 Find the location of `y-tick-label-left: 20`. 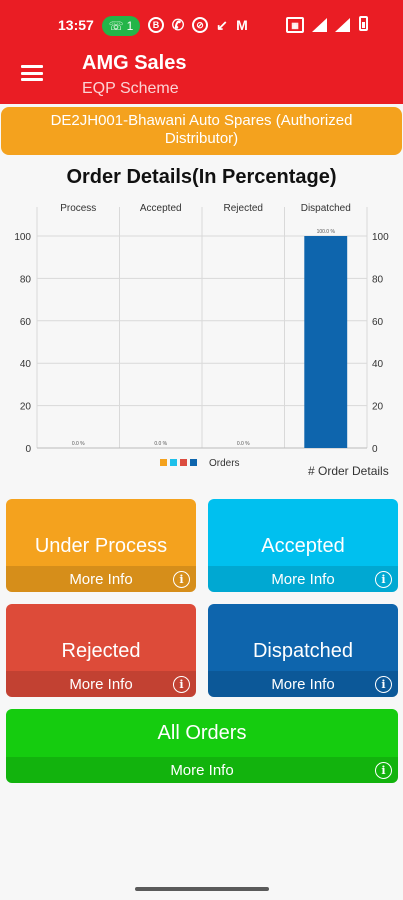

y-tick-label-left: 20 is located at coordinates (26, 407).